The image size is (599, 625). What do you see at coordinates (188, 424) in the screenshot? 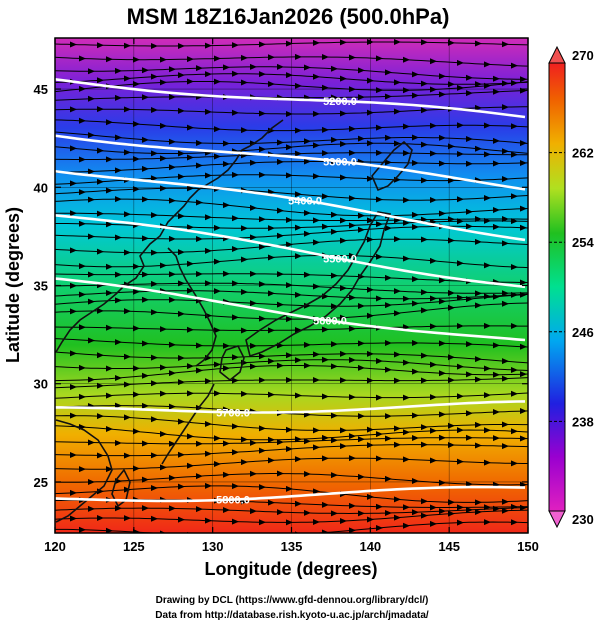
I see `coastline-ryukyu` at bounding box center [188, 424].